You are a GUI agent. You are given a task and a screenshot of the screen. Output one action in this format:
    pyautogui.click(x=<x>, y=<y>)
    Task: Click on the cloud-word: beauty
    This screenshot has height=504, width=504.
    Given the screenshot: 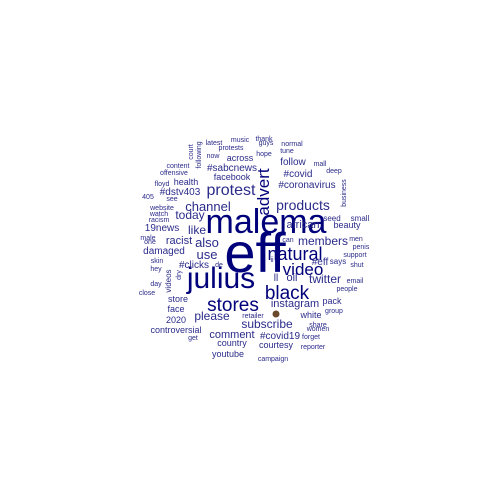 What is the action you would take?
    pyautogui.click(x=347, y=225)
    